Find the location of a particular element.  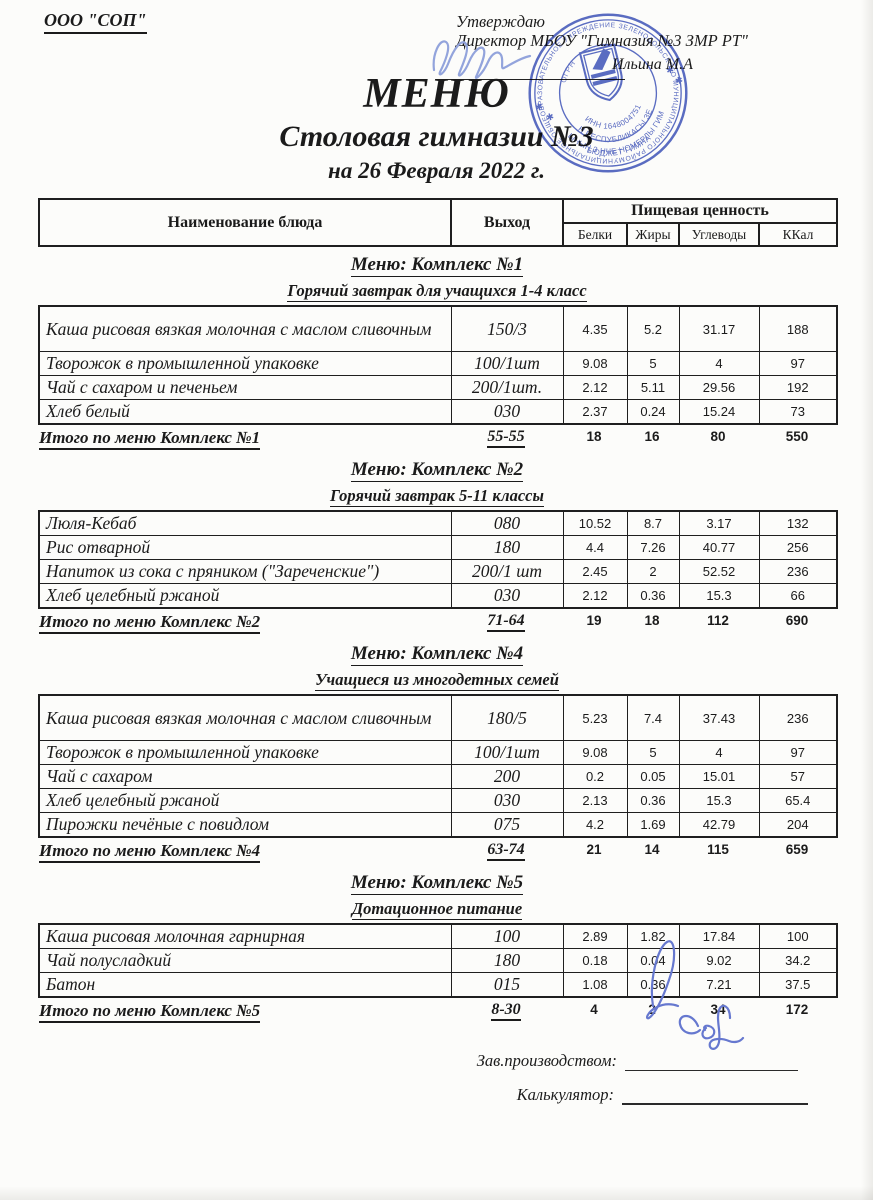

kcal-cell: 73 is located at coordinates (798, 412).